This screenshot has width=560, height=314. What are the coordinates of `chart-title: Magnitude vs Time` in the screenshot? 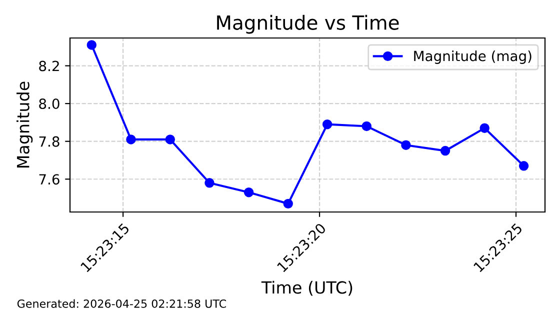 It's located at (308, 24).